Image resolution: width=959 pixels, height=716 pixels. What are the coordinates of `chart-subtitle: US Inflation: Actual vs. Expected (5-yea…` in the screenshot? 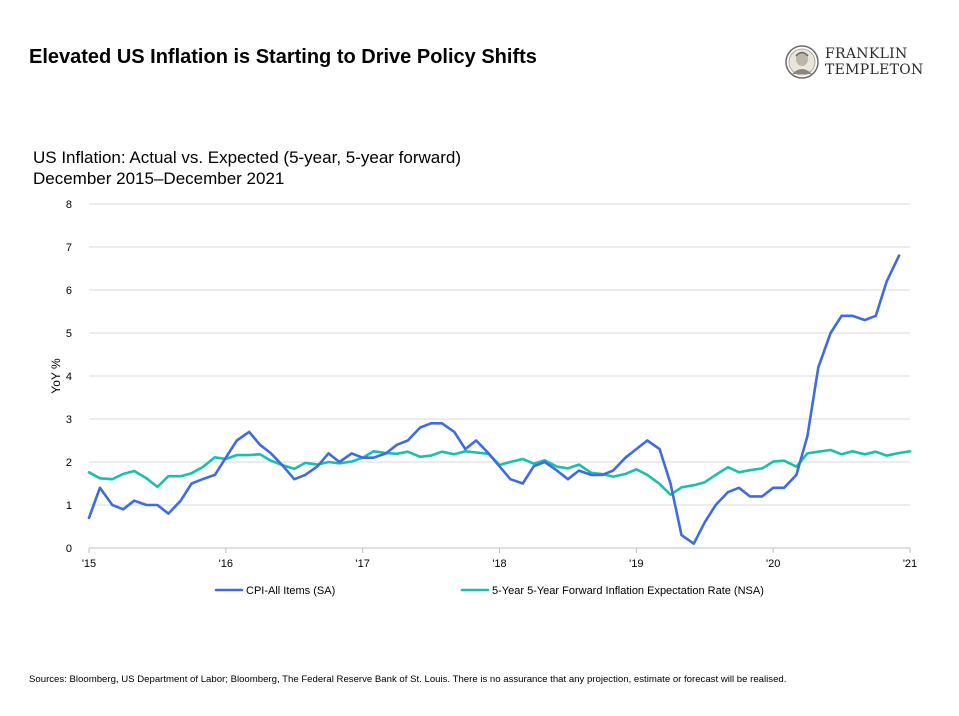 It's located at (247, 168).